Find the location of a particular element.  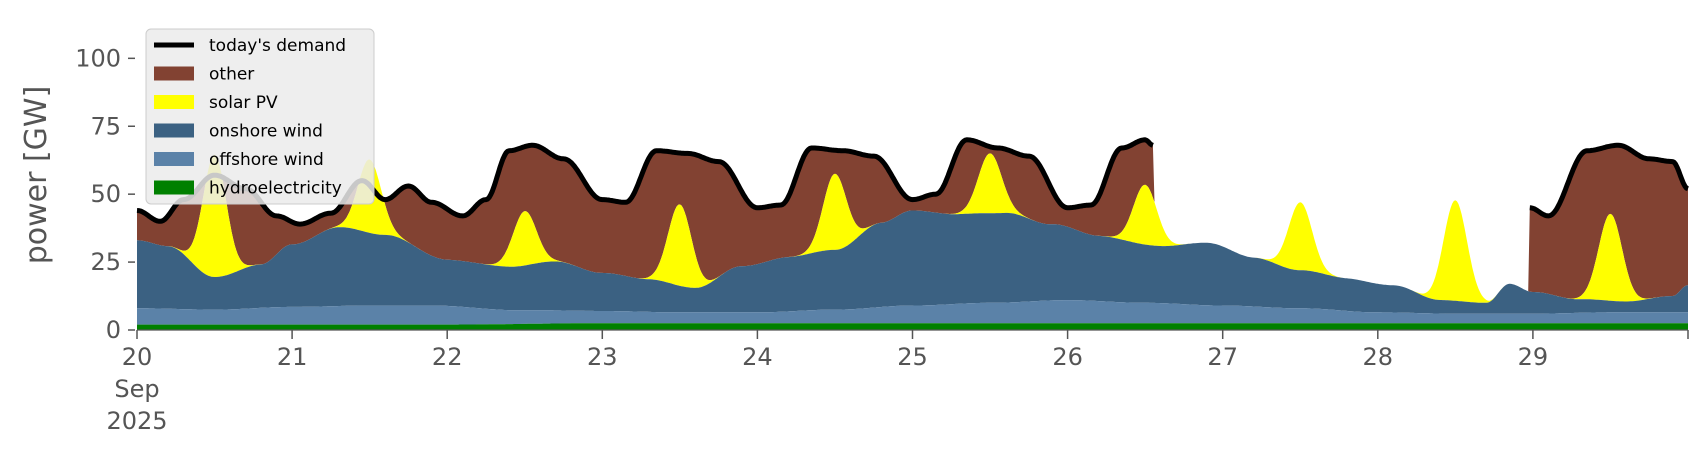

area-offshore-wind is located at coordinates (912, 312).